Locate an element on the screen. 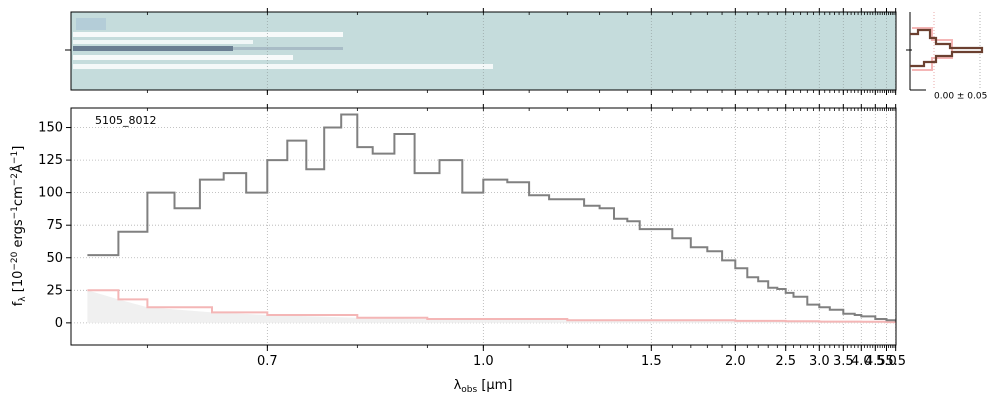  y-tick-label: 75 is located at coordinates (54, 225).